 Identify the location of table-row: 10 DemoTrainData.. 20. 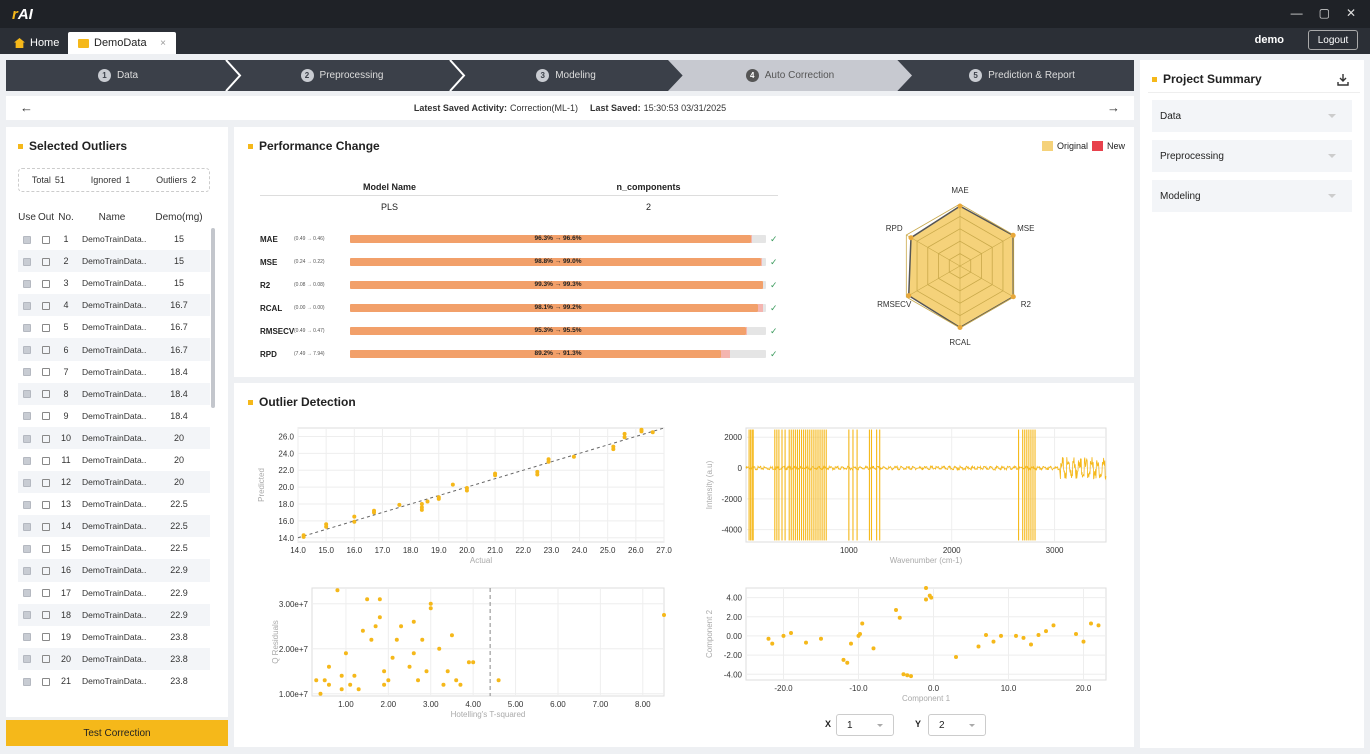
(114, 437).